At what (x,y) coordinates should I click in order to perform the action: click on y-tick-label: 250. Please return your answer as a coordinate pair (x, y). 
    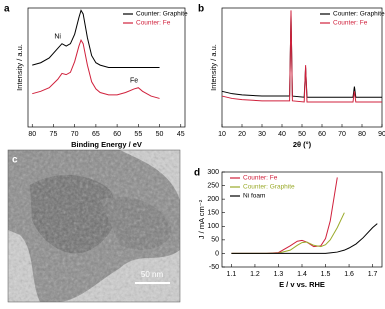
    Looking at the image, I should click on (213, 185).